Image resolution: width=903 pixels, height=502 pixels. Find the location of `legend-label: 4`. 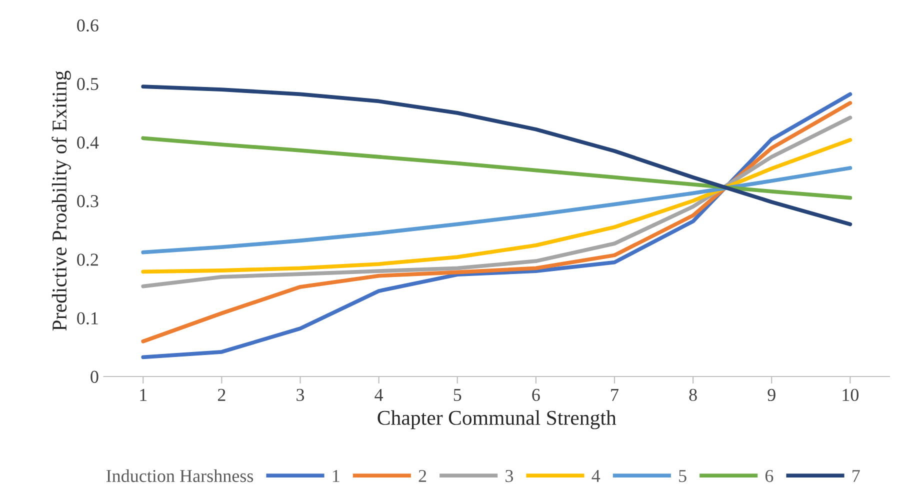

legend-label: 4 is located at coordinates (596, 476).